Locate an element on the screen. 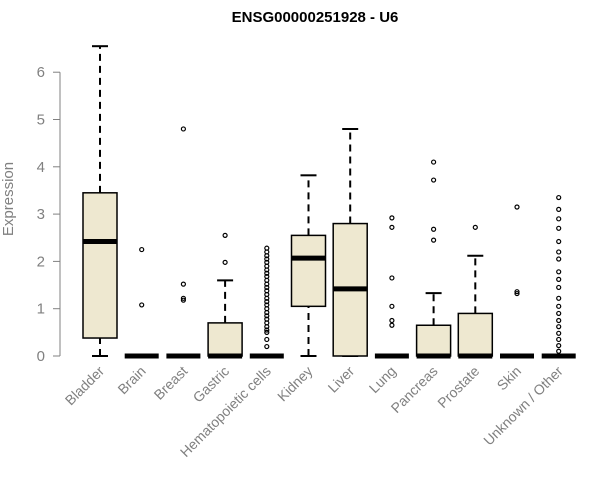 This screenshot has height=500, width=600. x-tick-label: Breast is located at coordinates (171, 383).